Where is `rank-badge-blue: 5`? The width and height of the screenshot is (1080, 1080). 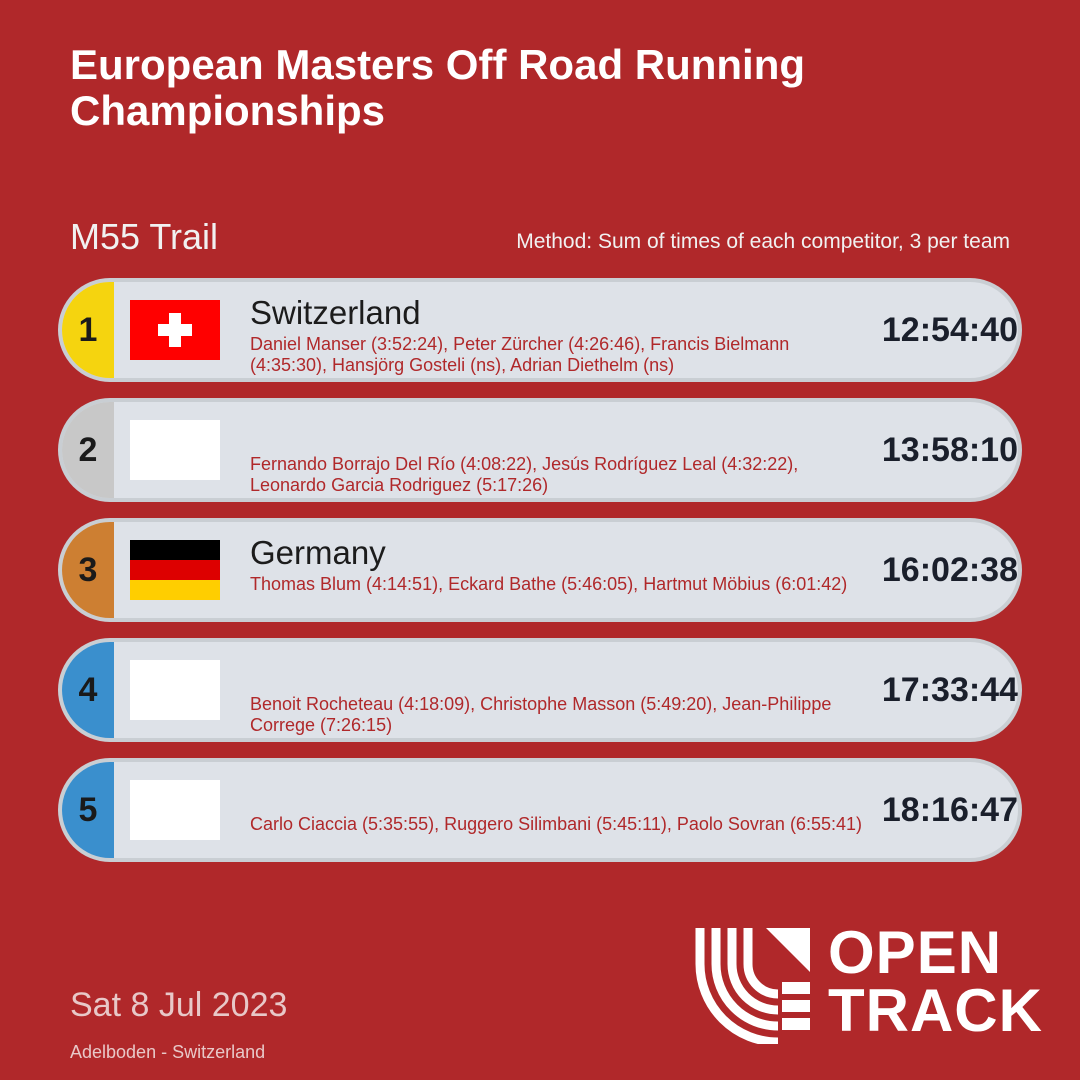 rank-badge-blue: 5 is located at coordinates (88, 810).